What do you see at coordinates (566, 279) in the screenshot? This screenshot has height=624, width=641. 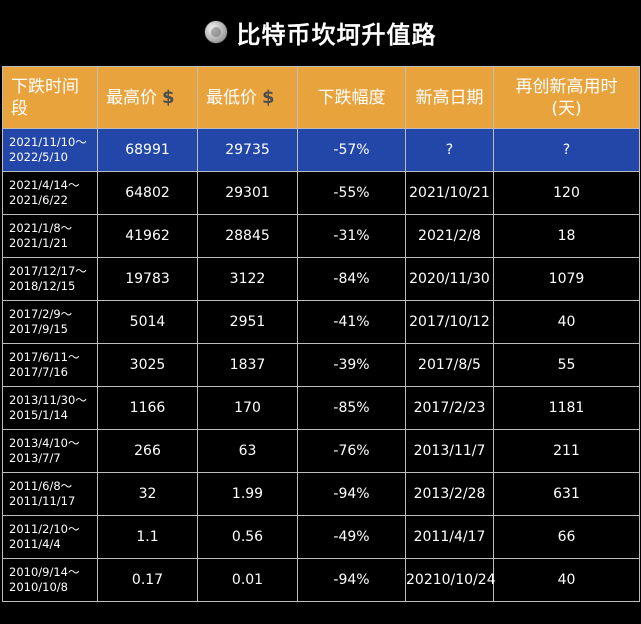 I see `days-cell: 1079` at bounding box center [566, 279].